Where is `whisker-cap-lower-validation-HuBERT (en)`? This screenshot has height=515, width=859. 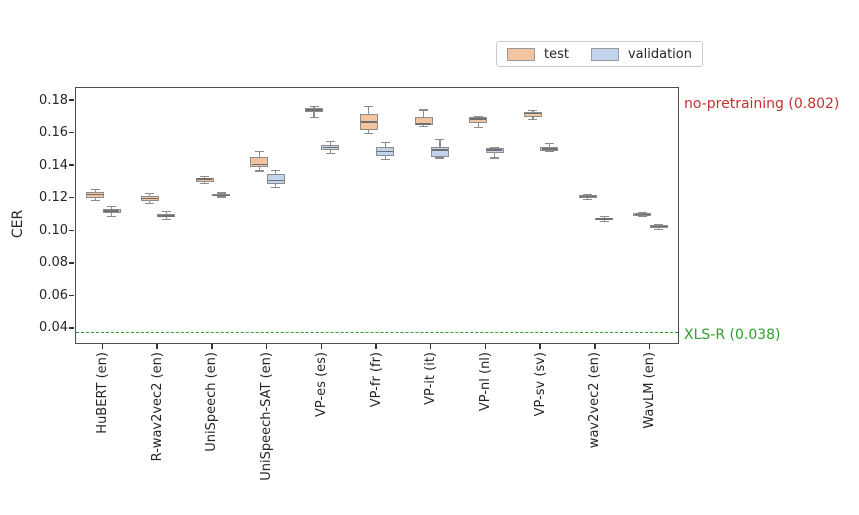
whisker-cap-lower-validation-HuBERT (en) is located at coordinates (112, 217).